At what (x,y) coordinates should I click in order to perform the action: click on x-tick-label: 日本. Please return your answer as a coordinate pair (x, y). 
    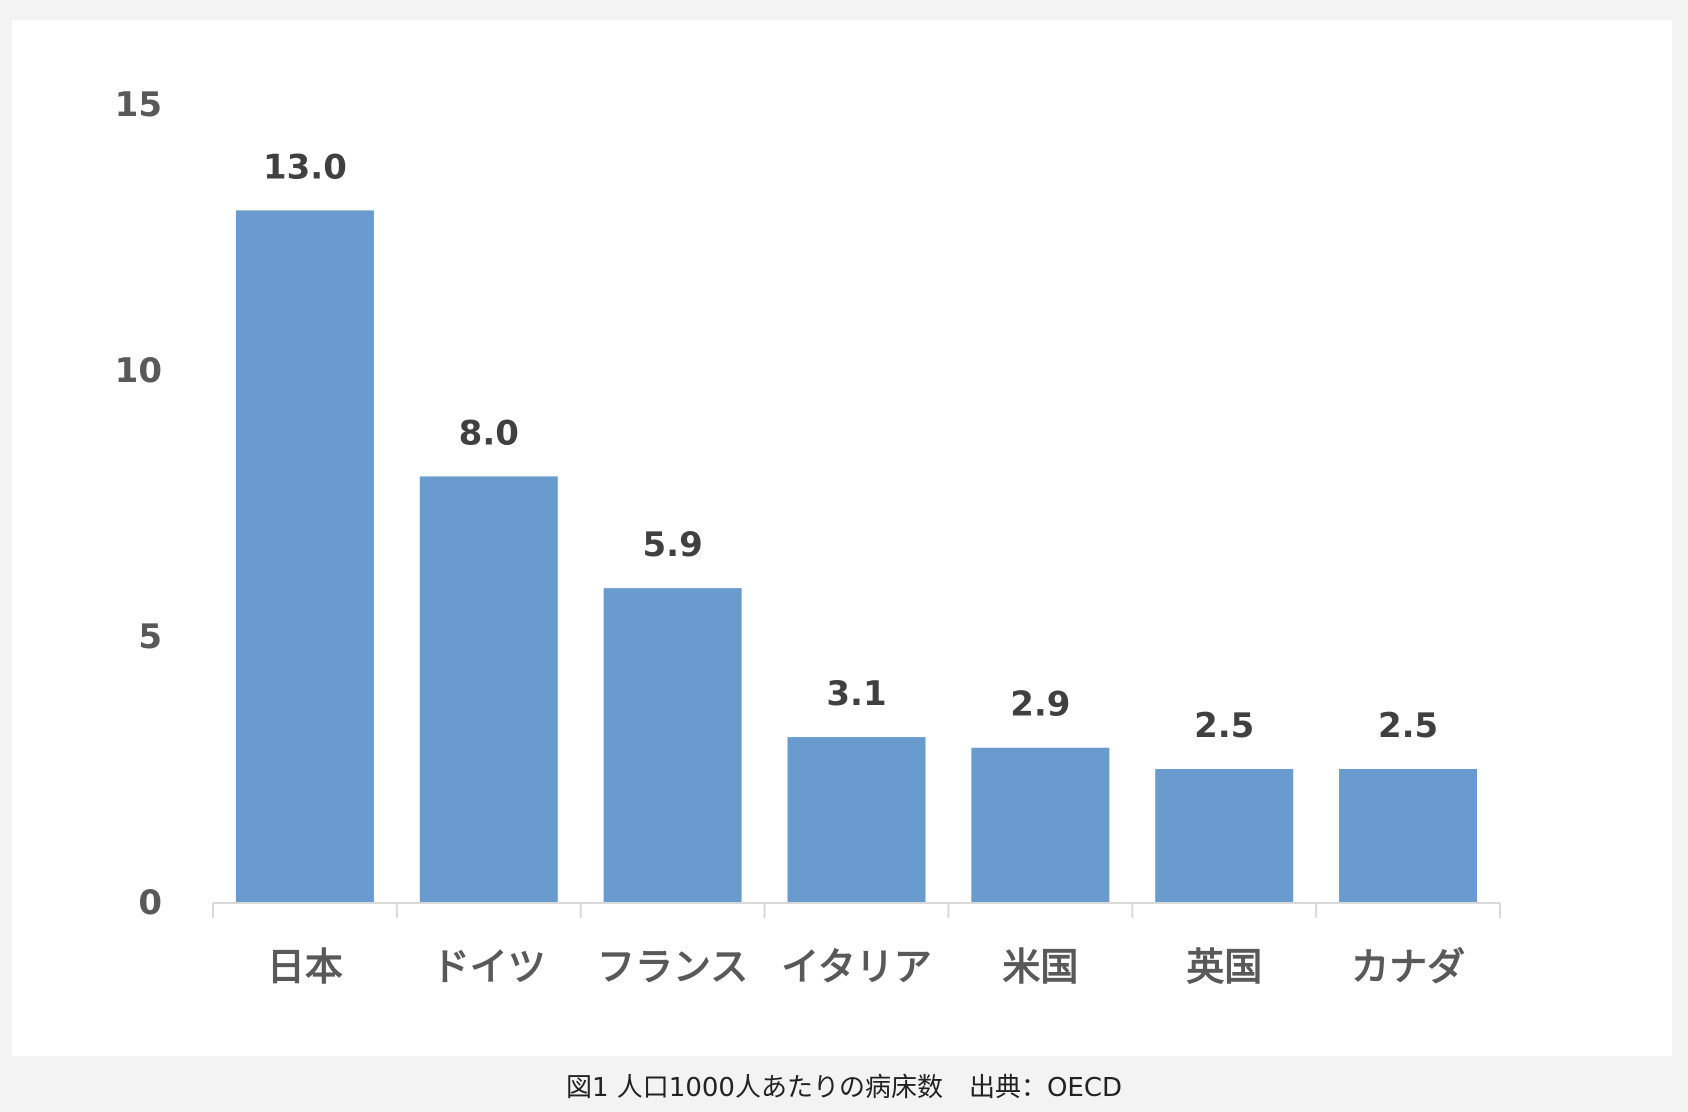
    Looking at the image, I should click on (305, 967).